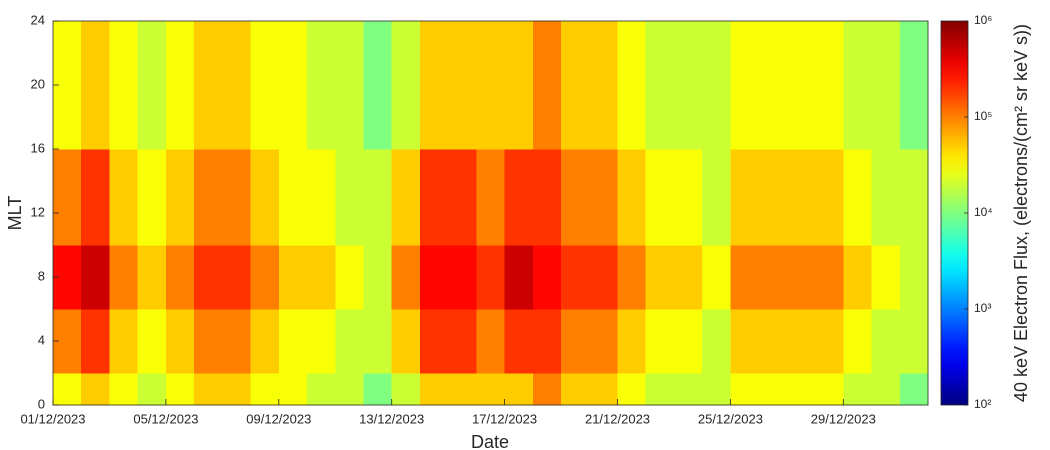 This screenshot has height=450, width=1050. Describe the element at coordinates (38, 19) in the screenshot. I see `y-tick-label: 24` at that location.